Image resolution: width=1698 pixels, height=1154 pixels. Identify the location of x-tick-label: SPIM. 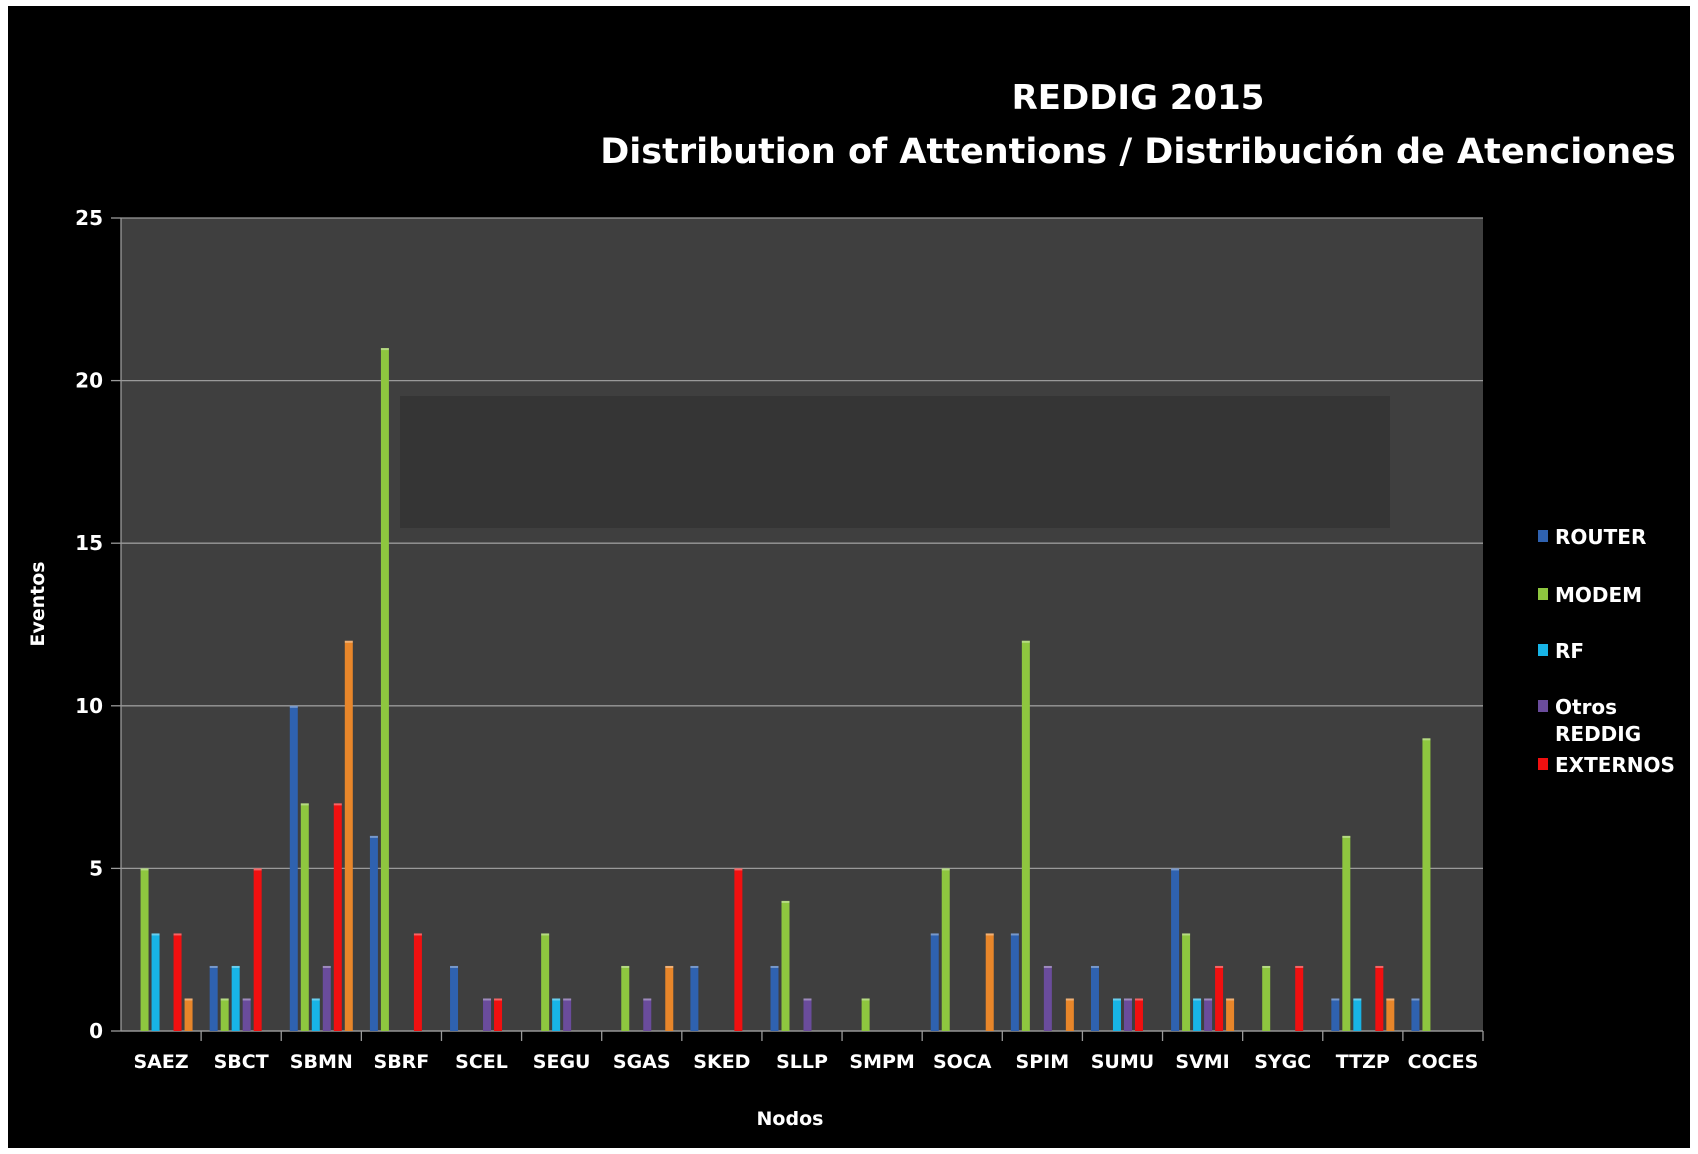
(1043, 1062).